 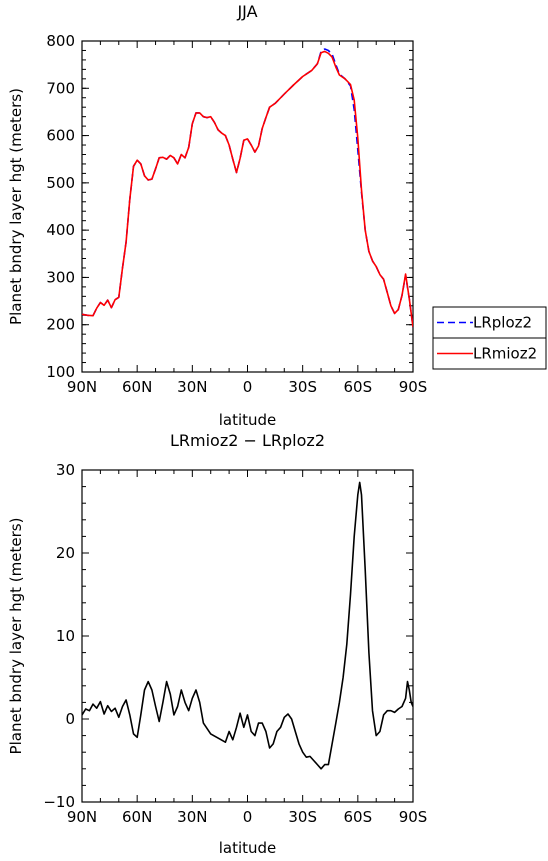 What do you see at coordinates (60, 230) in the screenshot?
I see `y-tick-label: 400` at bounding box center [60, 230].